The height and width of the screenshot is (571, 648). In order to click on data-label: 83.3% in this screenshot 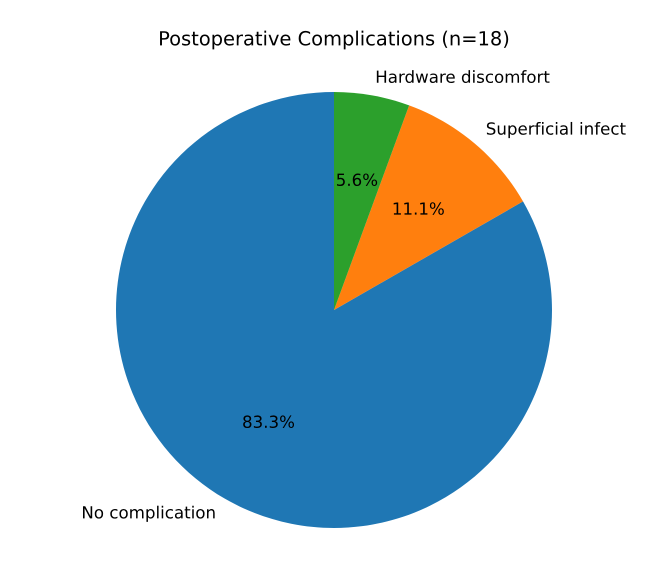, I will do `click(268, 421)`.